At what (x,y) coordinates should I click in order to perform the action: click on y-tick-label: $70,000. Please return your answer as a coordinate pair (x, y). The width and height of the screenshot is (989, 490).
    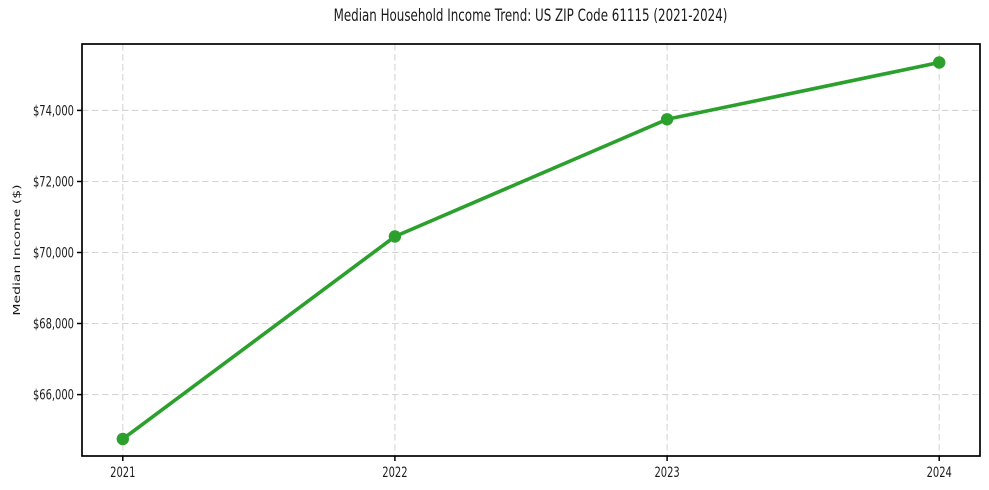
    Looking at the image, I should click on (53, 253).